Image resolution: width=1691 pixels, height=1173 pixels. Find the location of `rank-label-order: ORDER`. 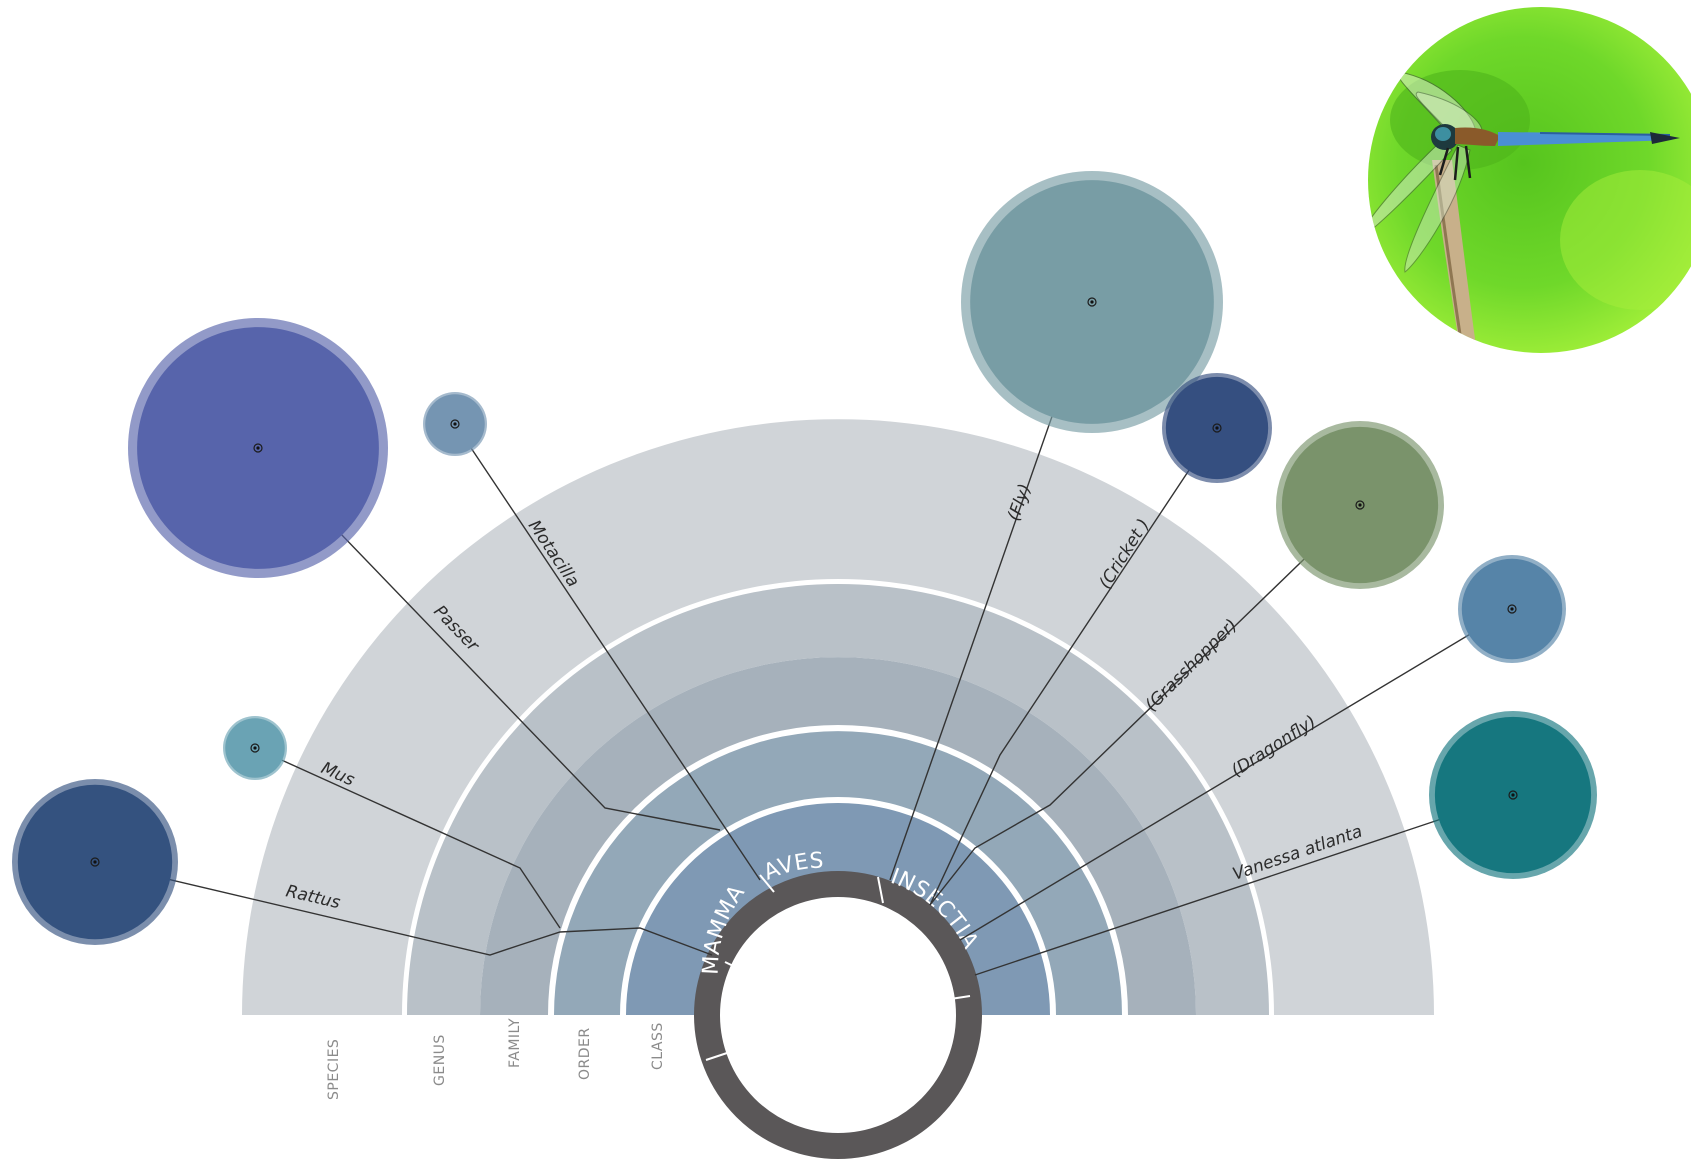

rank-label-order: ORDER is located at coordinates (585, 1053).